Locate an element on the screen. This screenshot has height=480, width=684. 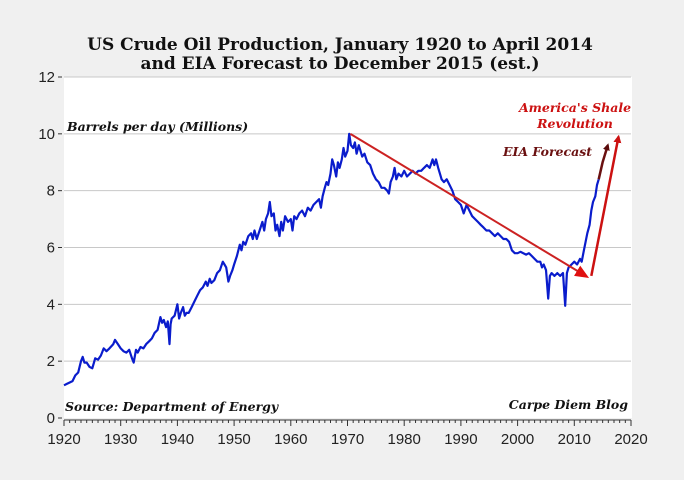
x-tick-label: 1930 is located at coordinates (120, 439).